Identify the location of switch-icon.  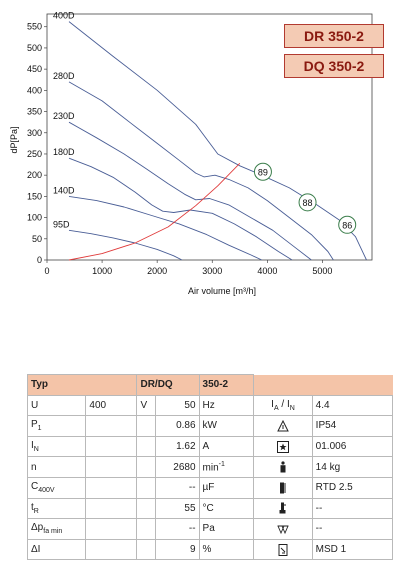
(283, 549).